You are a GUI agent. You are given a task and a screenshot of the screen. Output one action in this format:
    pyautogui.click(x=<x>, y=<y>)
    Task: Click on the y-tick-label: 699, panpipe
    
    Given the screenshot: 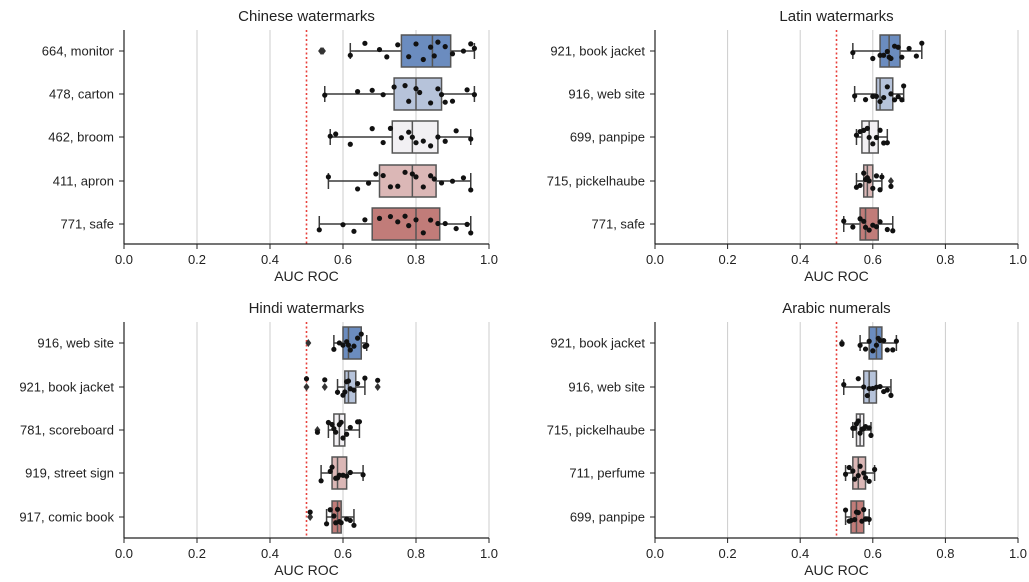 What is the action you would take?
    pyautogui.click(x=607, y=137)
    